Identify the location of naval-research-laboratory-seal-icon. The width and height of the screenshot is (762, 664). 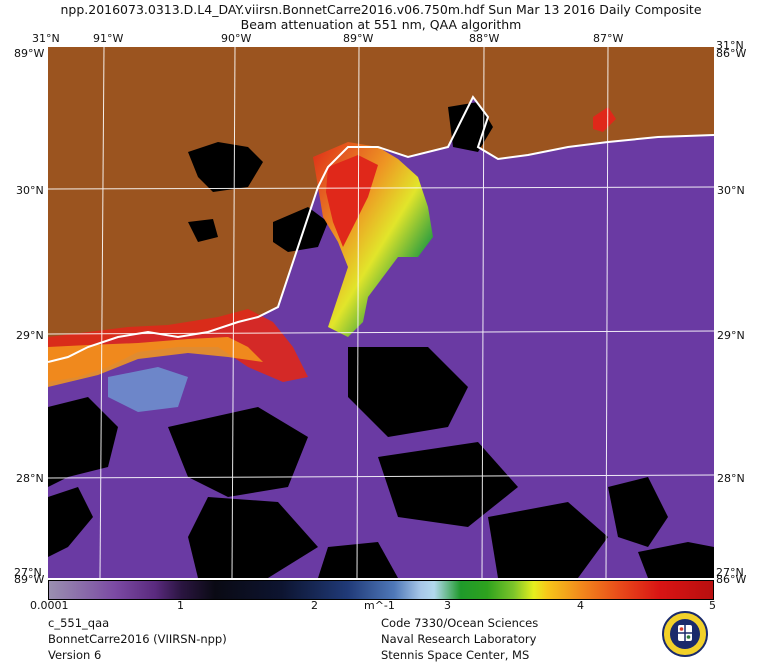
(685, 634).